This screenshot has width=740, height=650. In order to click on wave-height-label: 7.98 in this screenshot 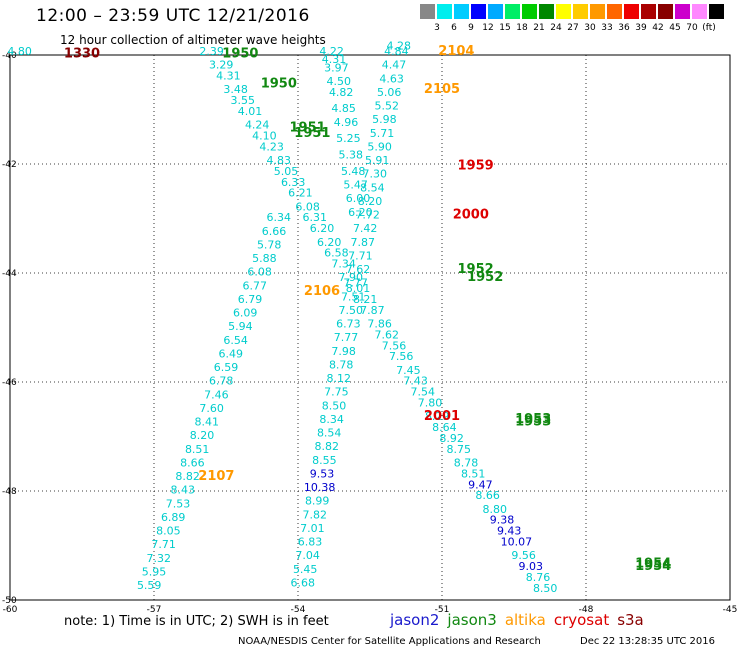, I will do `click(343, 351)`.